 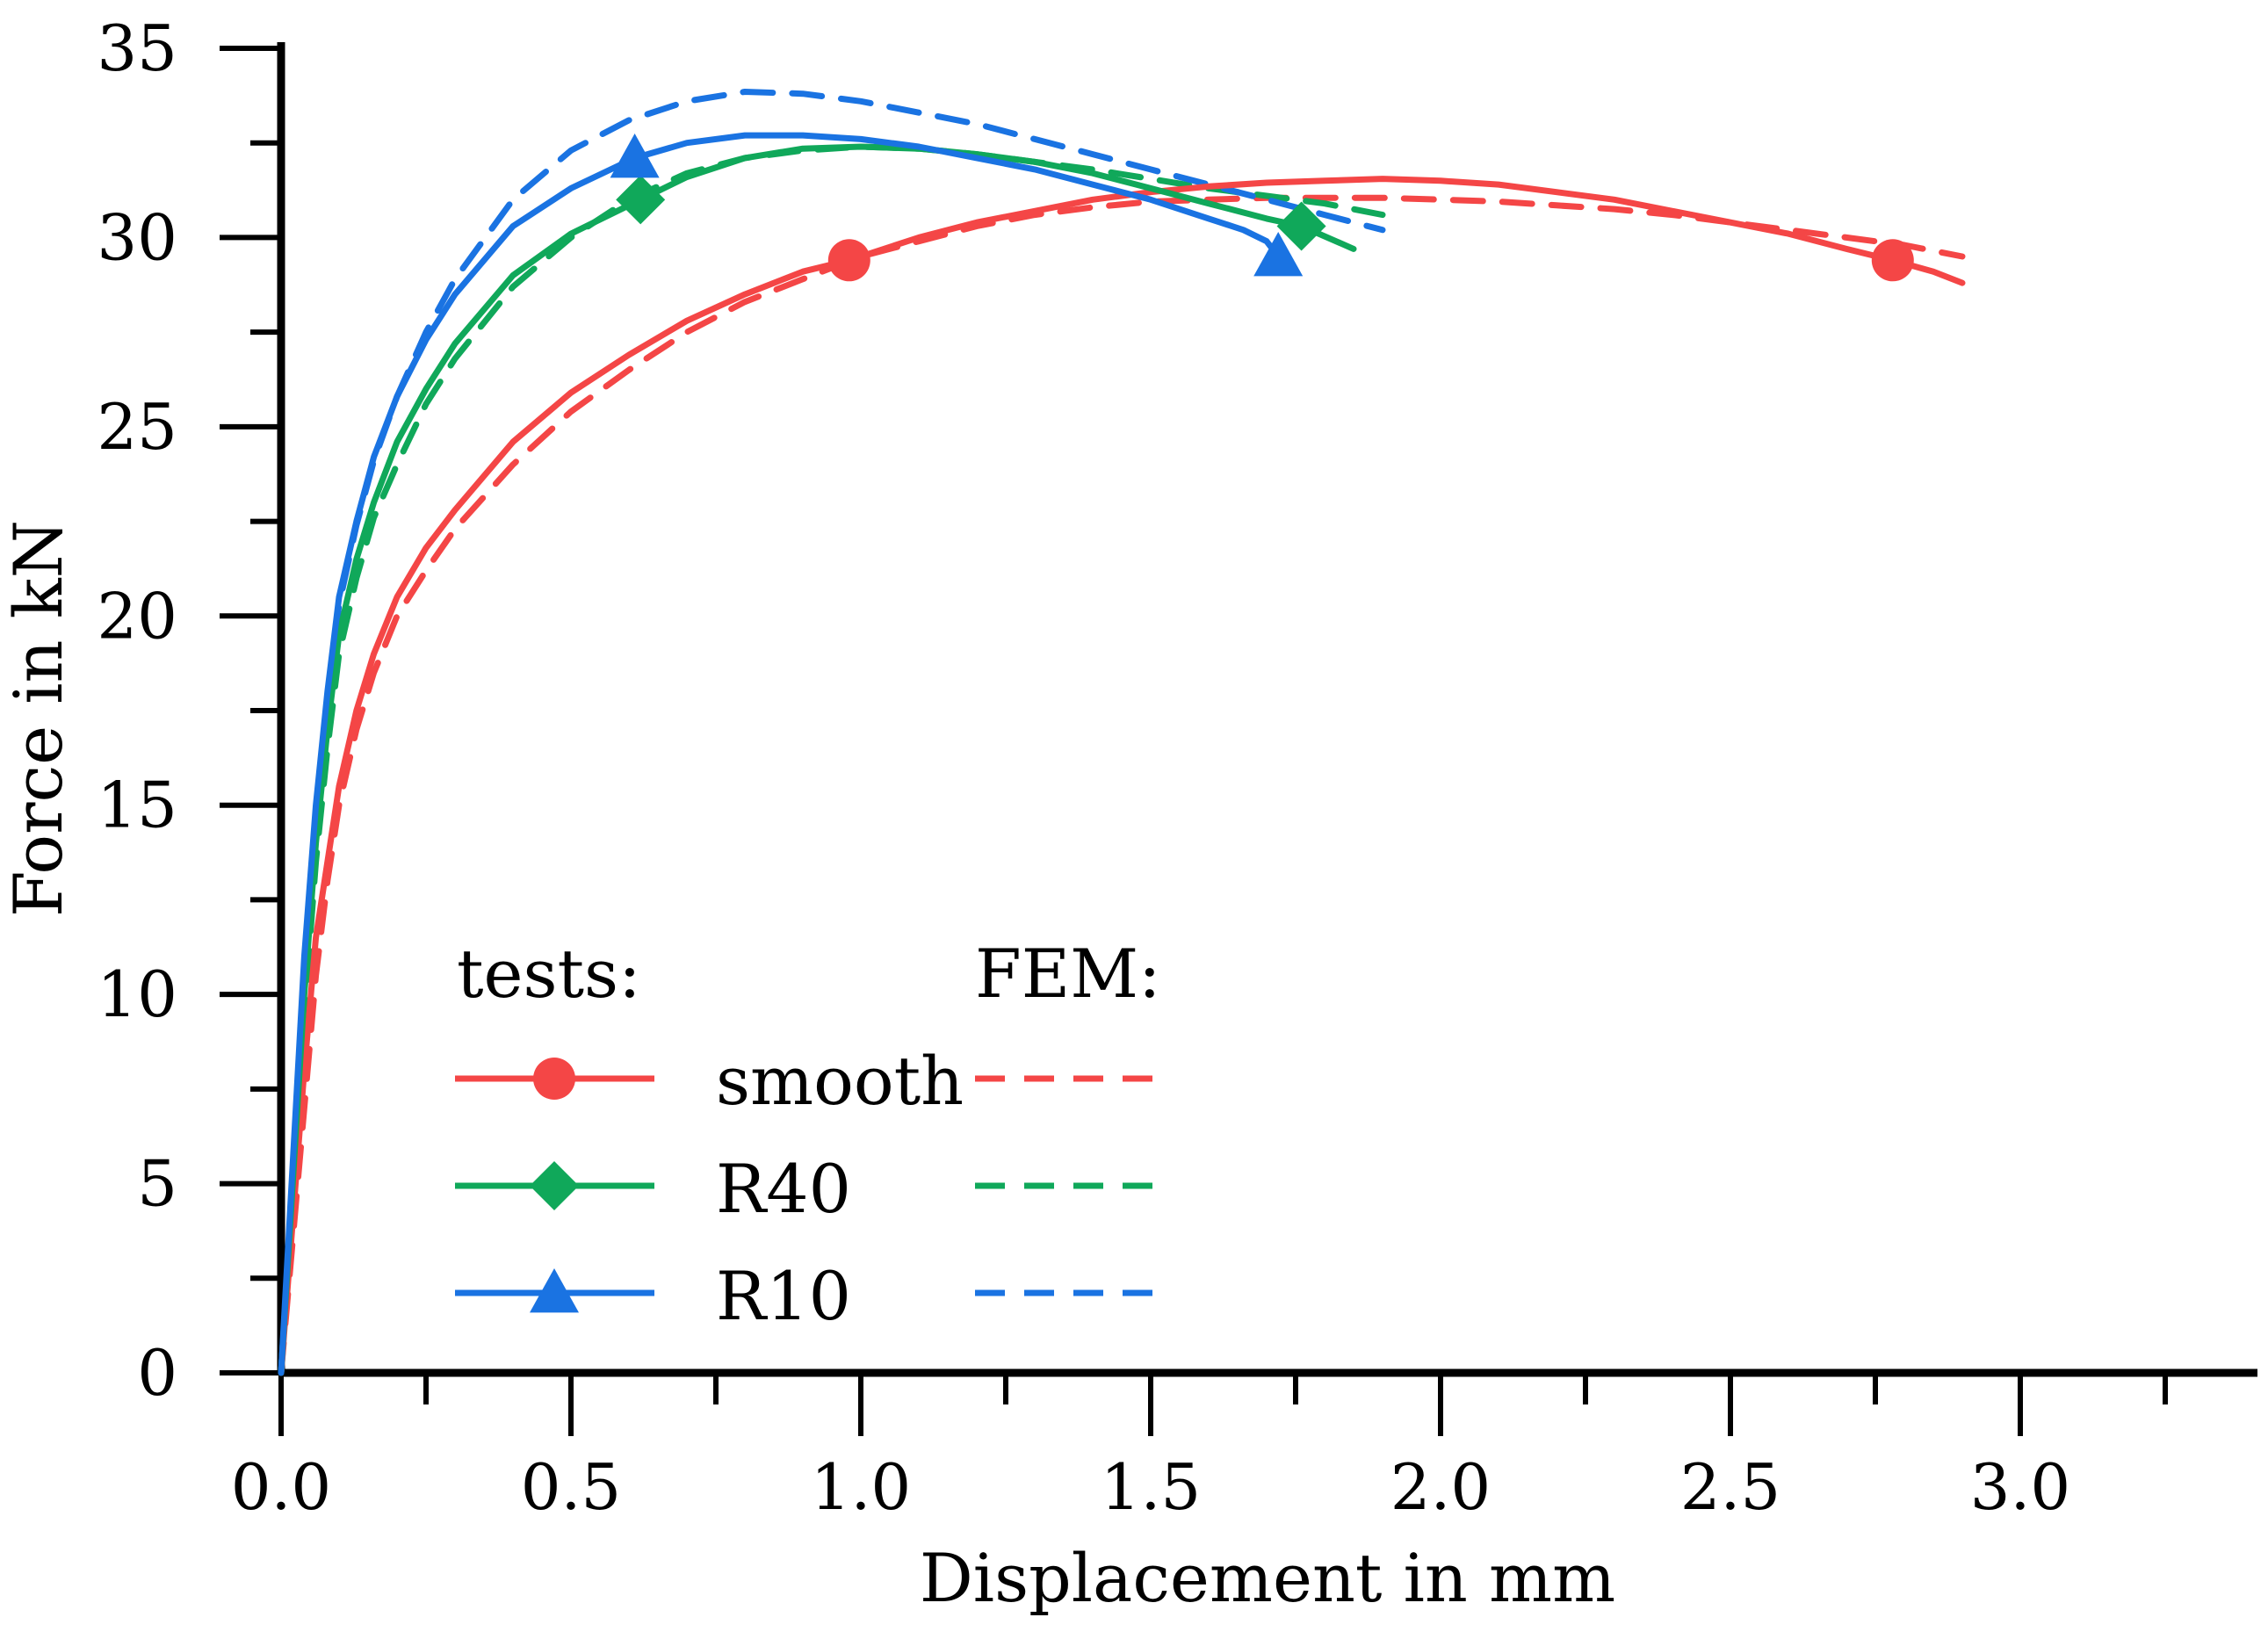 What do you see at coordinates (137, 237) in the screenshot?
I see `y-tick-label: 30` at bounding box center [137, 237].